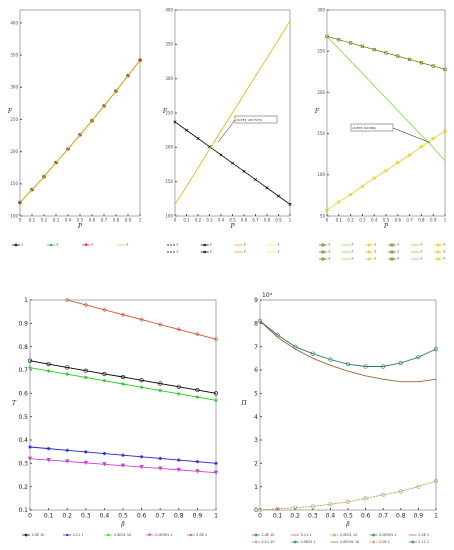  What do you see at coordinates (23, 510) in the screenshot?
I see `y-tick-label: 0.1` at bounding box center [23, 510].